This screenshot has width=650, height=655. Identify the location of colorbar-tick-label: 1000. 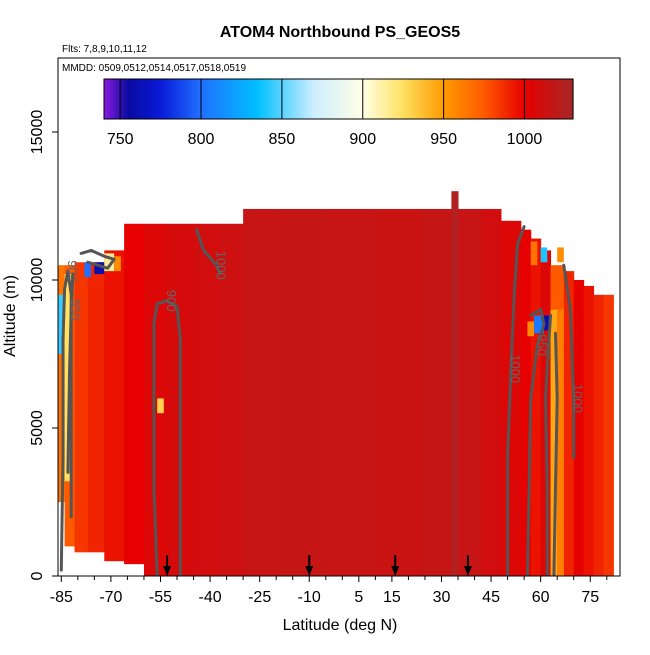
(525, 139).